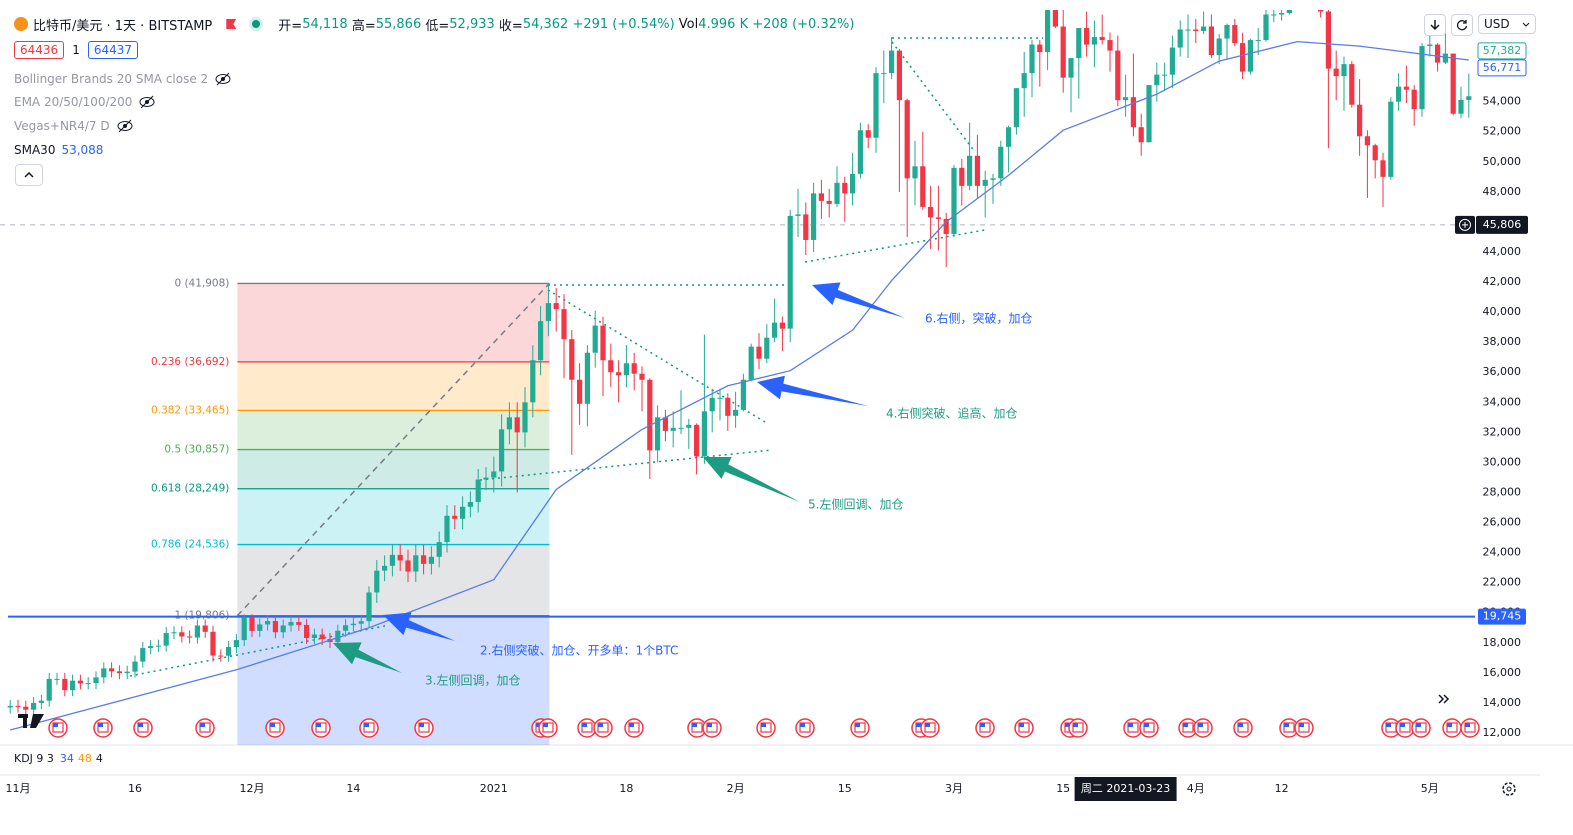 This screenshot has width=1573, height=835. Describe the element at coordinates (1502, 311) in the screenshot. I see `y-tick-label: 40,000` at that location.